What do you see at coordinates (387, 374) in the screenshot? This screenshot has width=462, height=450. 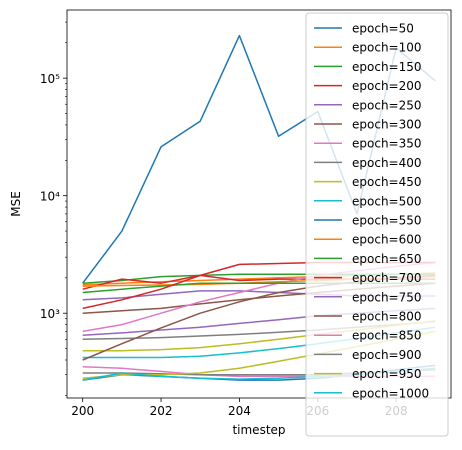 I see `legend-label: epoch=950` at bounding box center [387, 374].